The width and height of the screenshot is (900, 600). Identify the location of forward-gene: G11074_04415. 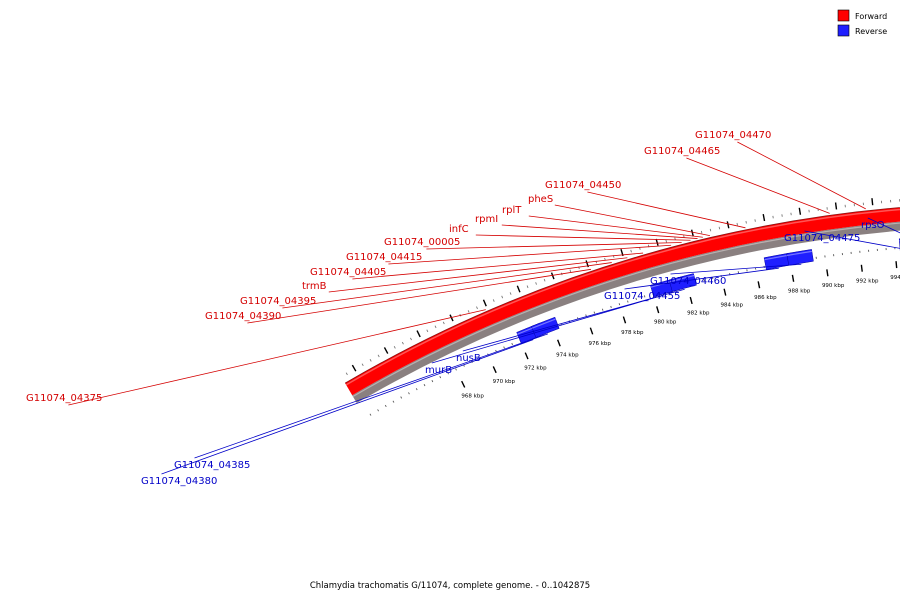
(509, 254).